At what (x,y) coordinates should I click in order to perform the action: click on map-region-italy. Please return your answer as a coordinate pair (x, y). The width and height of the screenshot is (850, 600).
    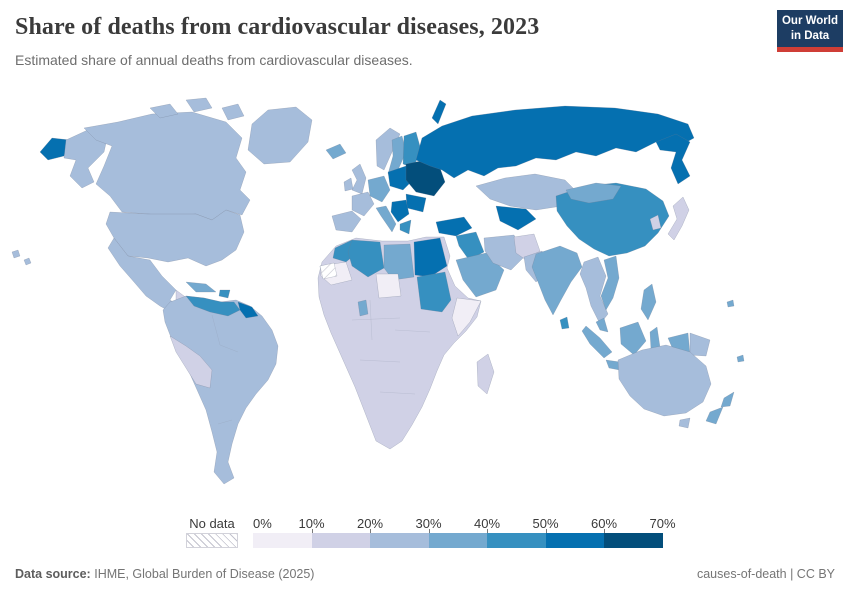
    Looking at the image, I should click on (386, 219).